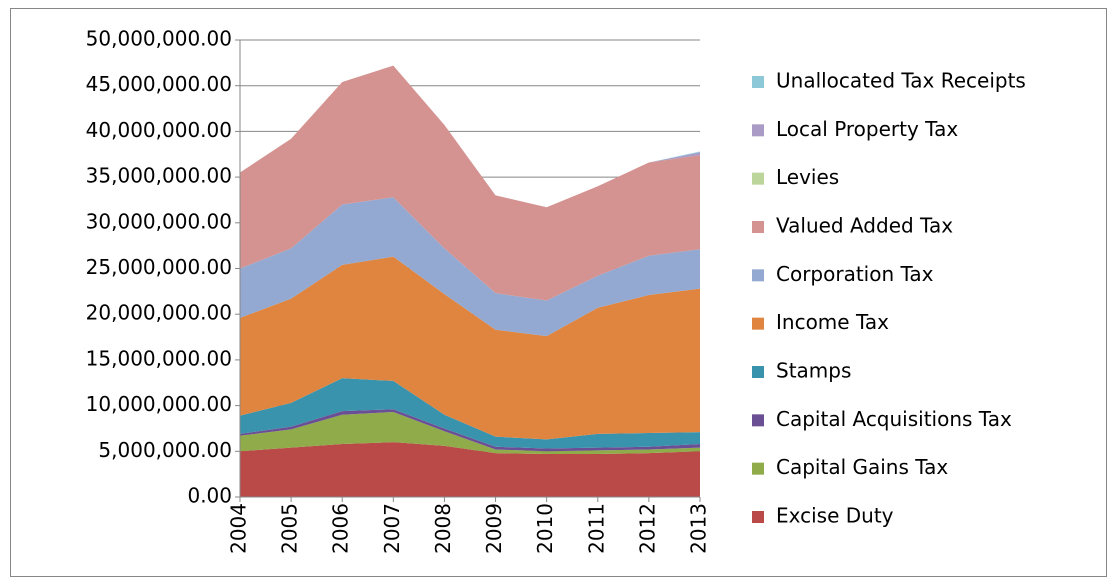  I want to click on y-tick-label: 50,000,000.00, so click(159, 39).